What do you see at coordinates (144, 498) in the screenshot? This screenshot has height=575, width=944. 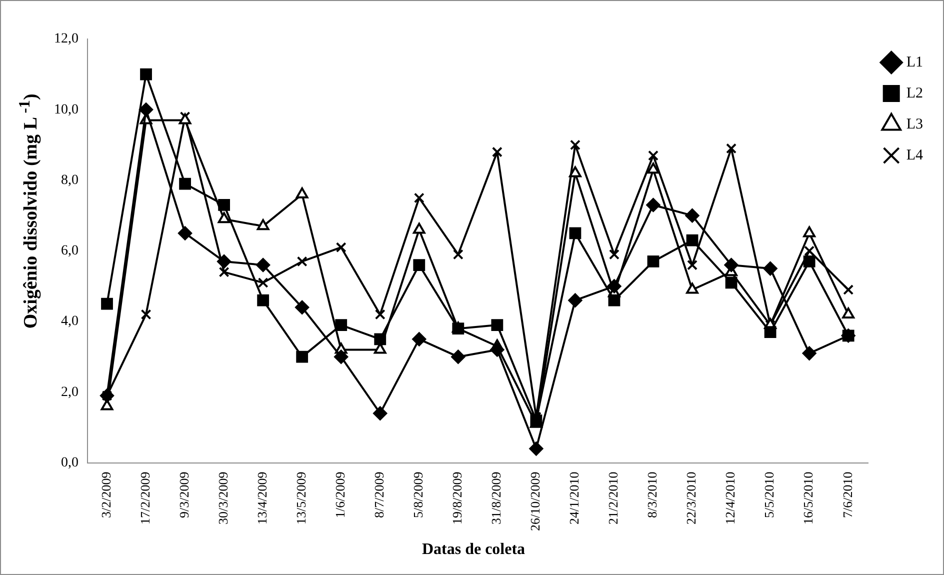 I see `x-tick-label: 17/2/2009` at bounding box center [144, 498].